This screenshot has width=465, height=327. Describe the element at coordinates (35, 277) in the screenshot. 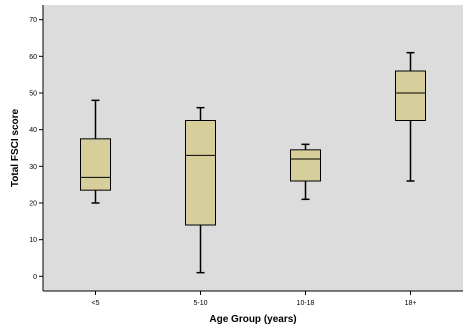

I see `y-tick-label: 0` at that location.